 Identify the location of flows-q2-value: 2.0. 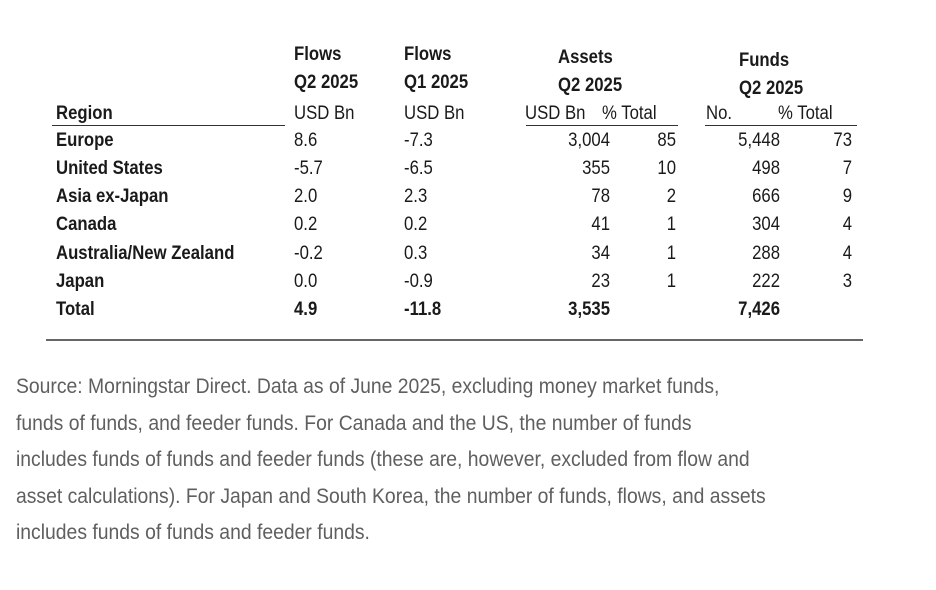
(306, 196).